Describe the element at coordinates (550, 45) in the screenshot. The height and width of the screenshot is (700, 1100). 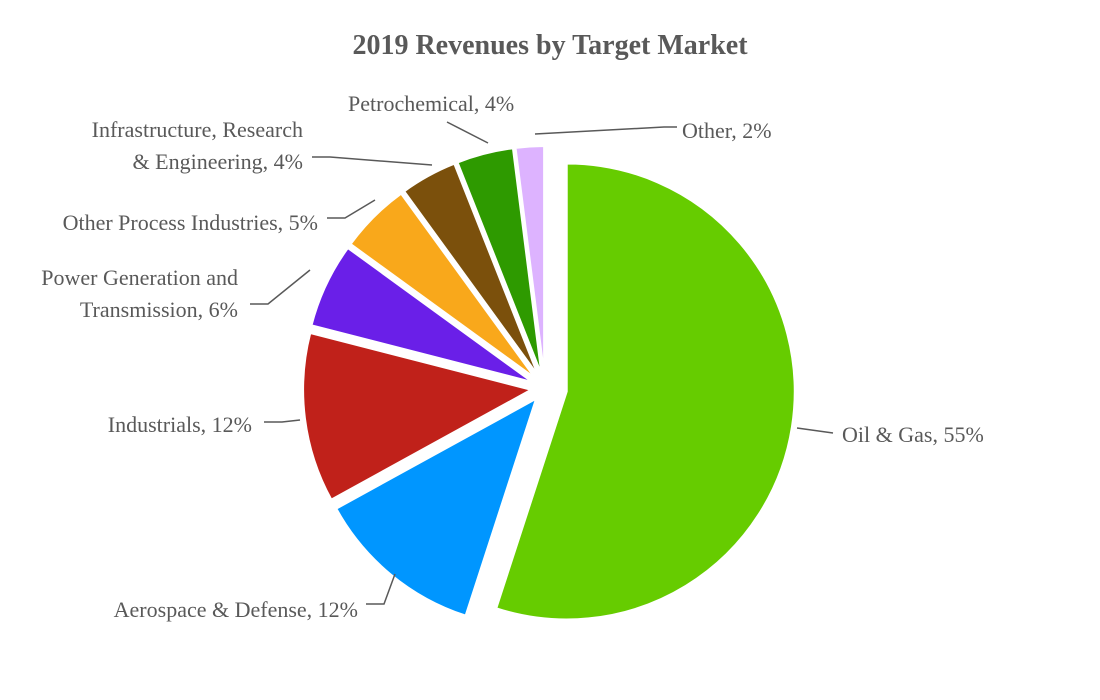
I see `chart-title: 2019 Revenues by Target Market` at that location.